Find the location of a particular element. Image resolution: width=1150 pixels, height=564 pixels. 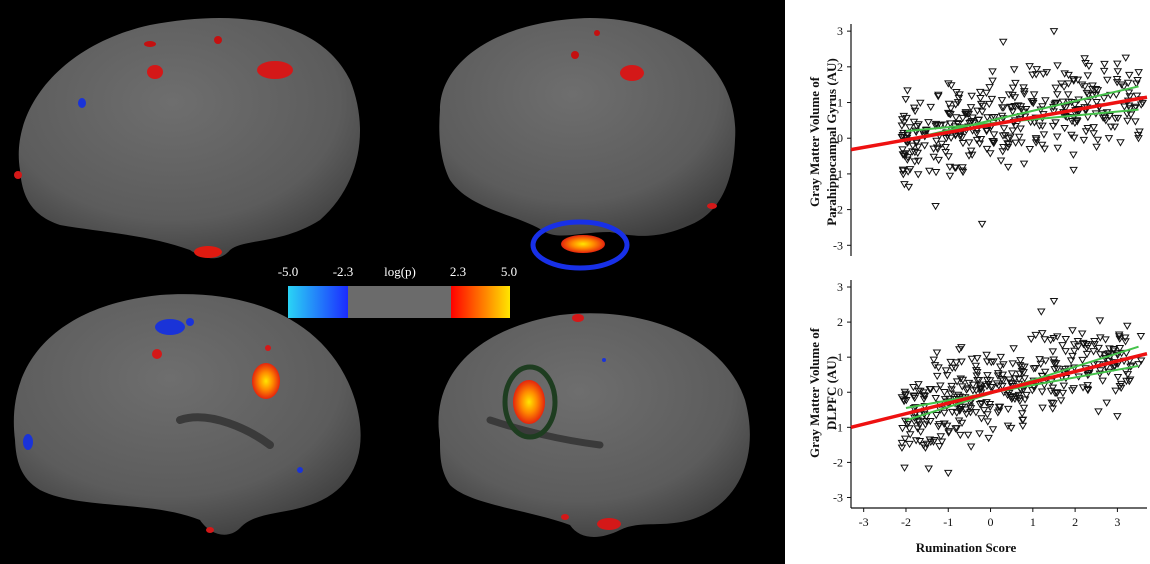

y-axis-label-line-1: Gray Matter Volume of is located at coordinates (814, 392).